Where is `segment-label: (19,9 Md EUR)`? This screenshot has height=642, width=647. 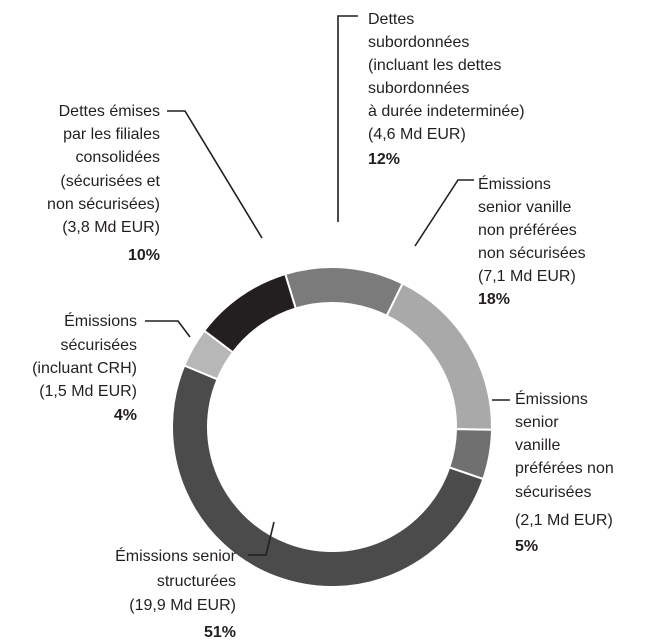 segment-label: (19,9 Md EUR) is located at coordinates (182, 605).